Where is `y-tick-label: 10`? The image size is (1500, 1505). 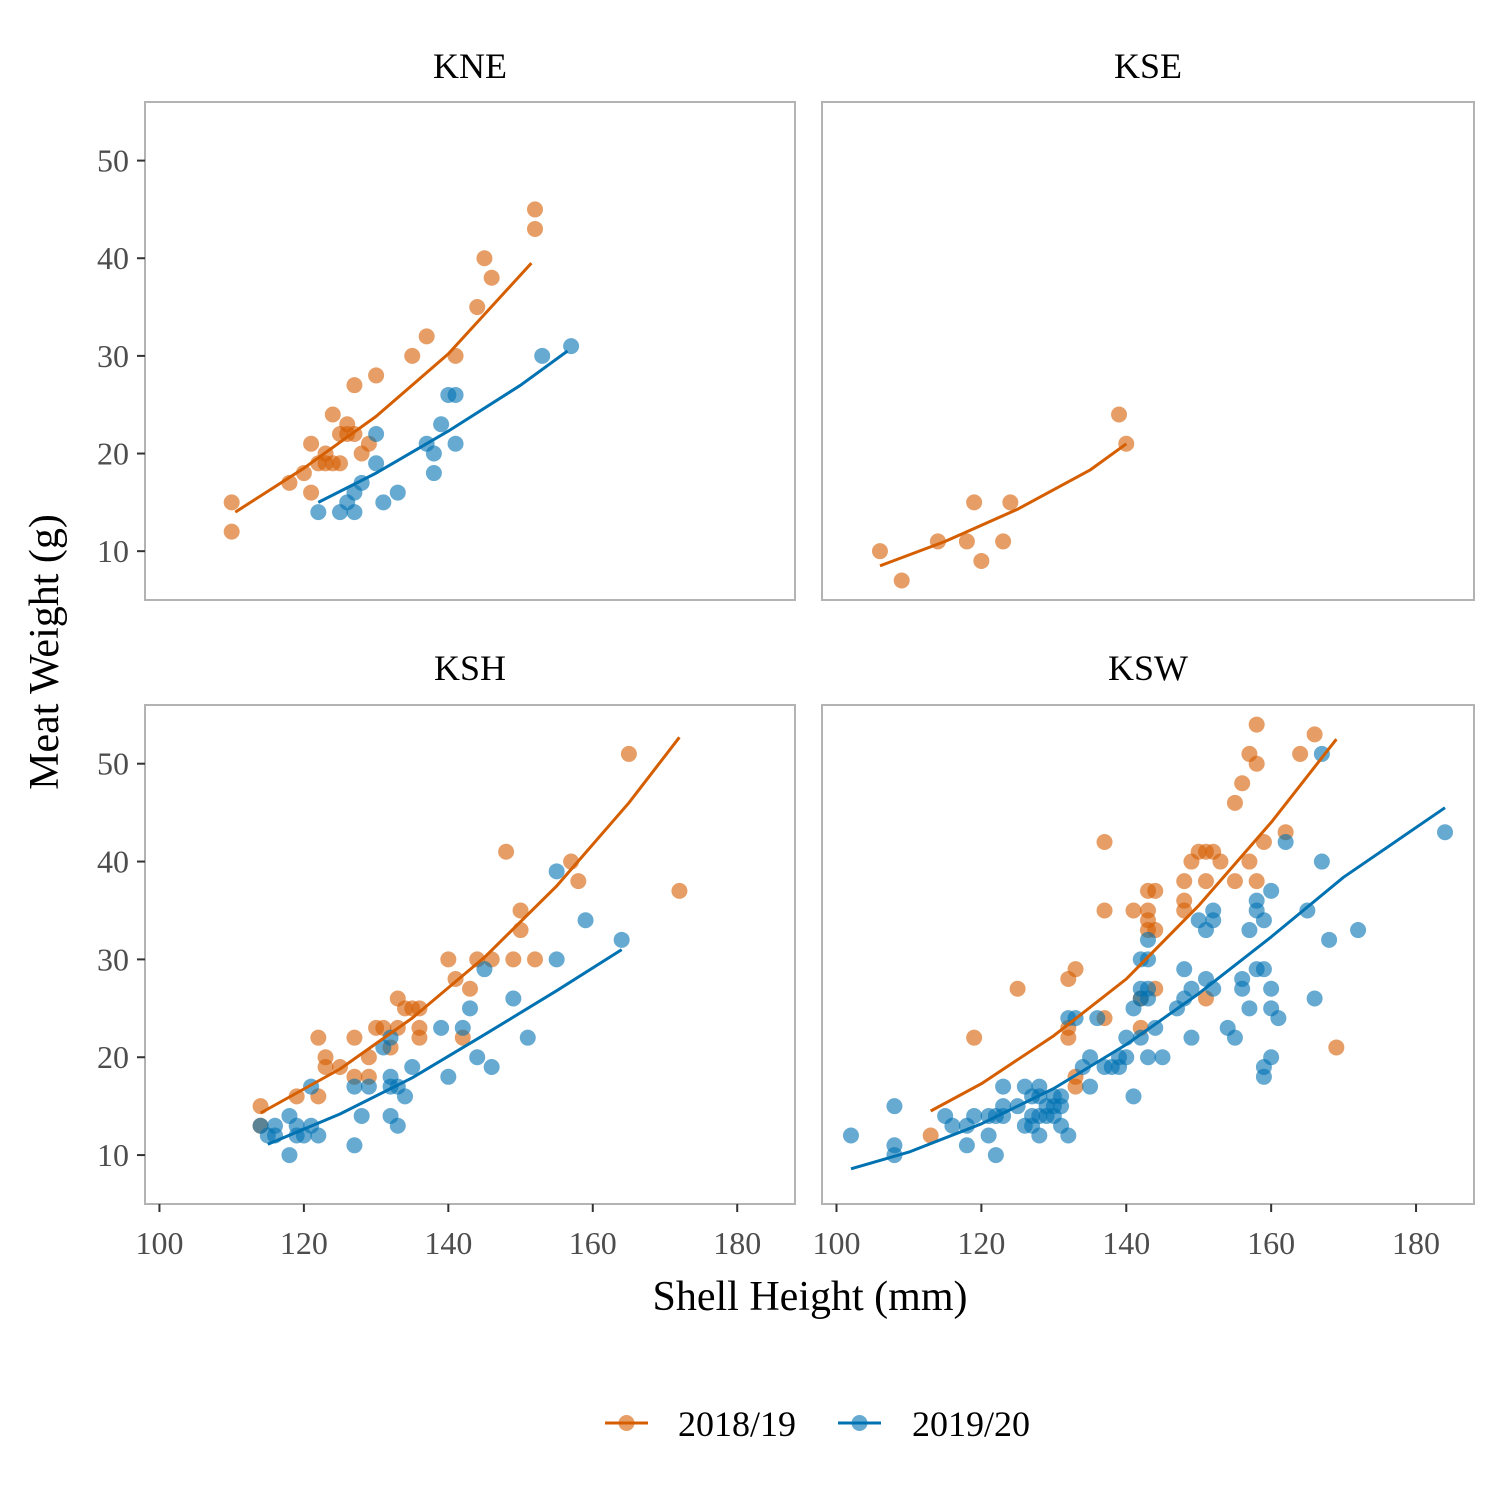 y-tick-label: 10 is located at coordinates (113, 551).